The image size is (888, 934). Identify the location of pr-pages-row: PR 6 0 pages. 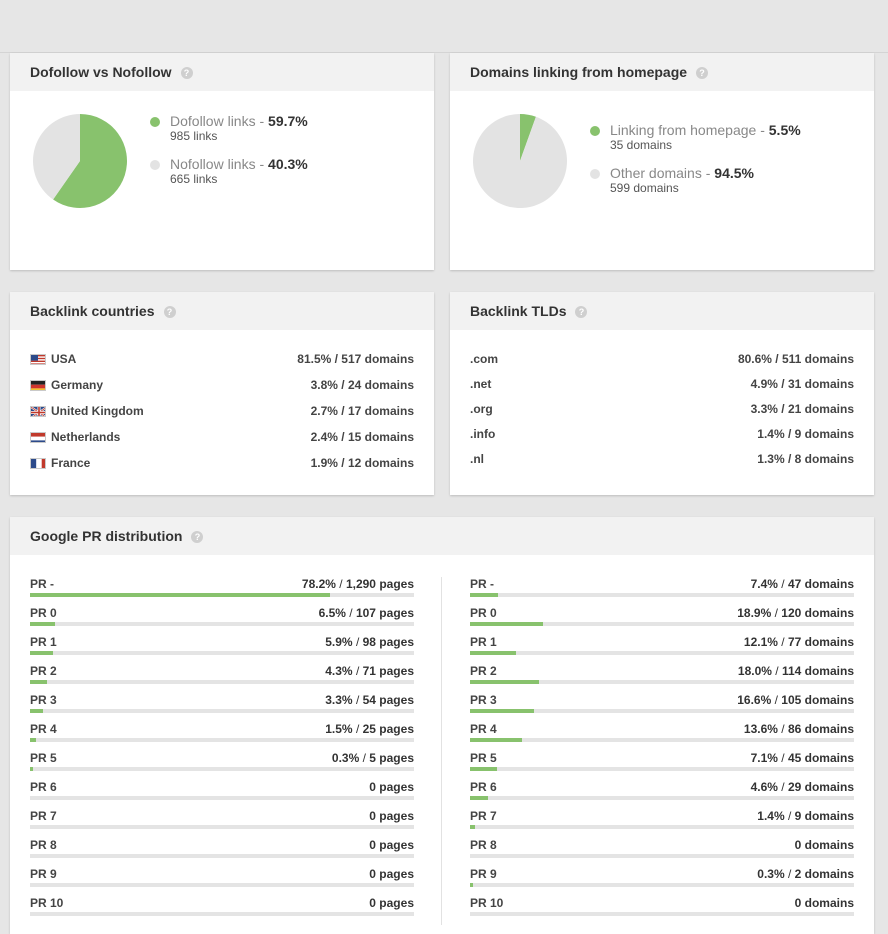
(222, 792).